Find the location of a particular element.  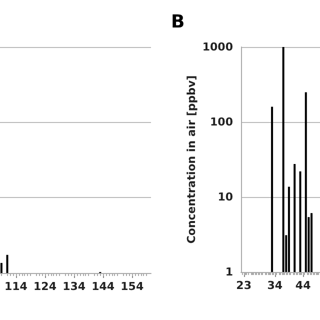

y-tick-label: 10 is located at coordinates (226, 197).